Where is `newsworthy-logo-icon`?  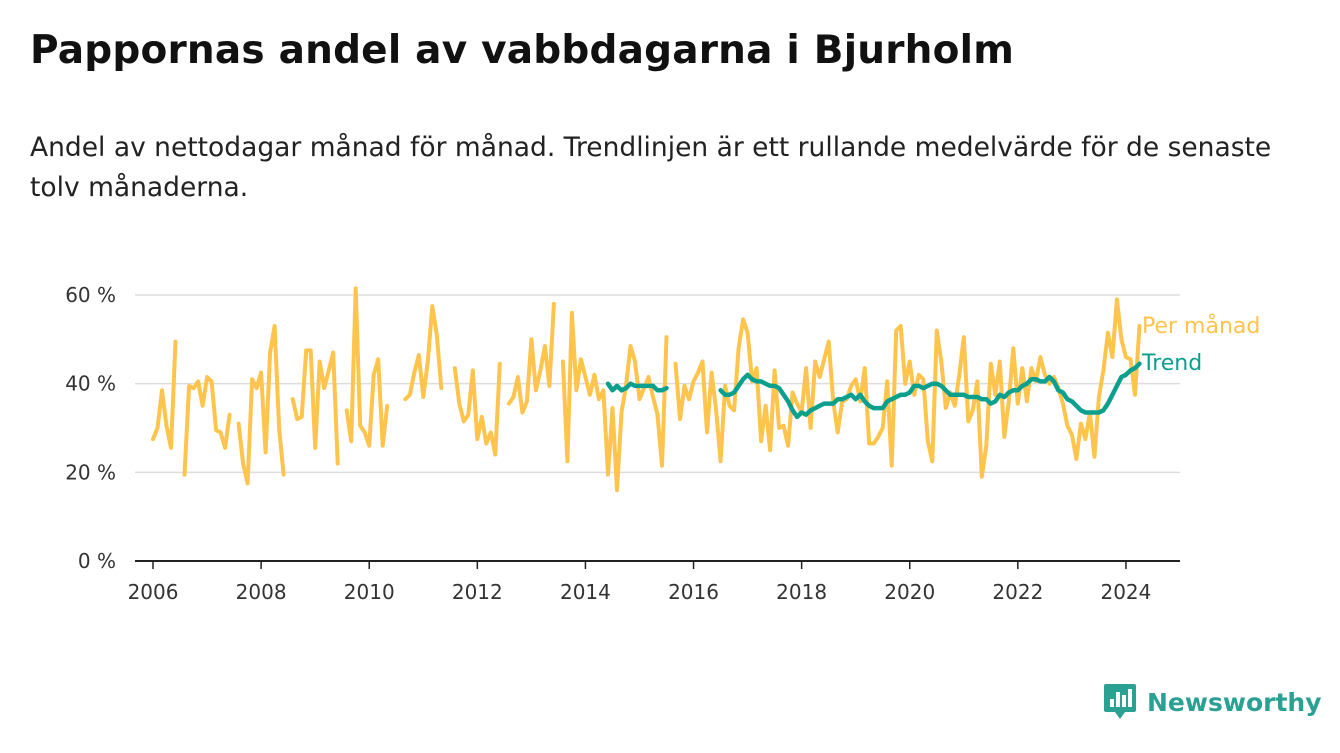
newsworthy-logo-icon is located at coordinates (1120, 701).